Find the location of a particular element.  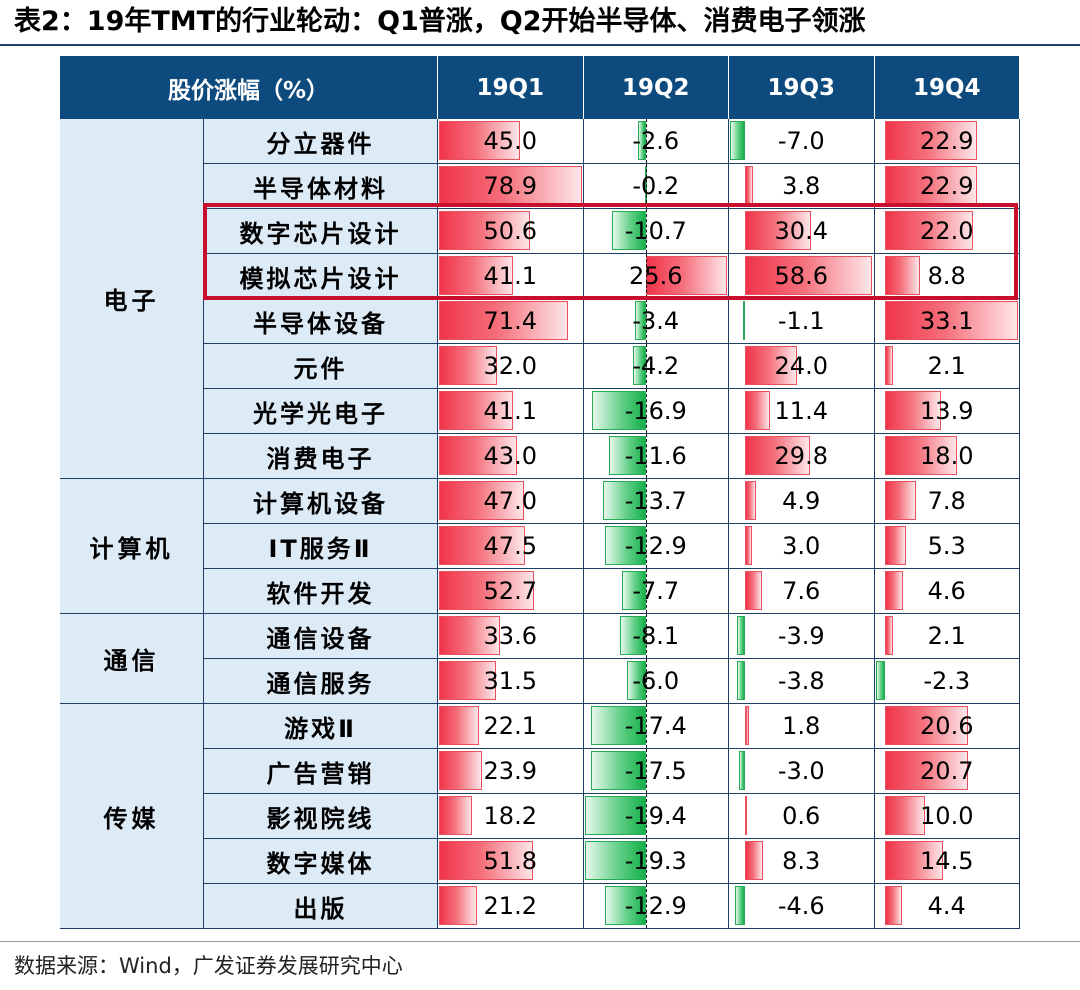

value-label: 71.4 is located at coordinates (510, 321).